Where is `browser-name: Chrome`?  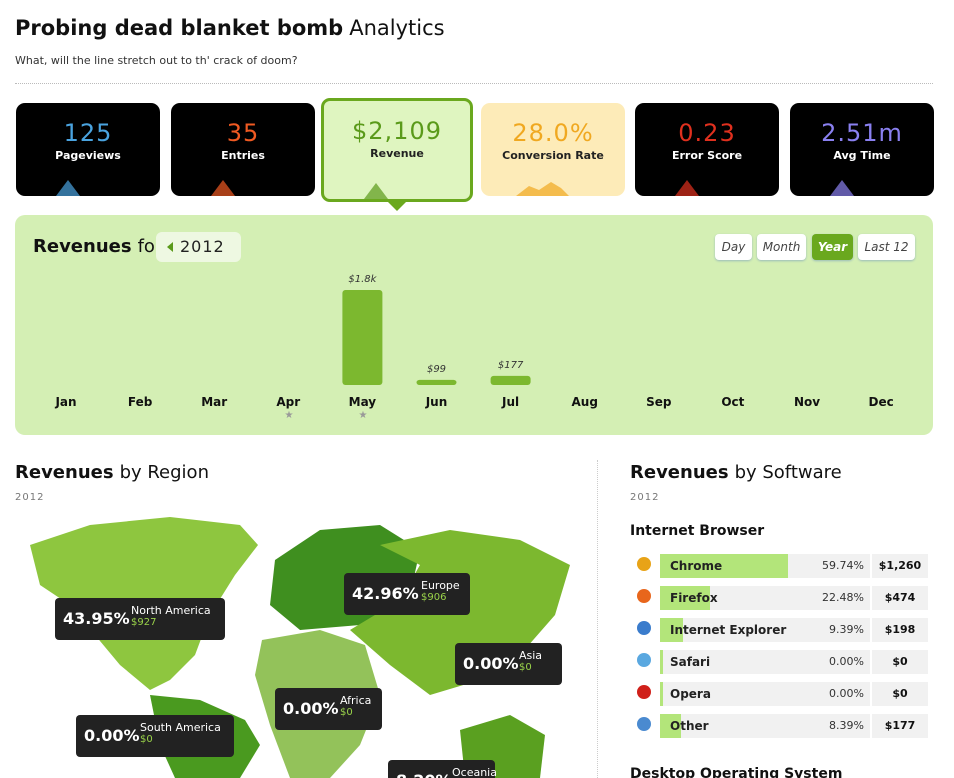
browser-name: Chrome is located at coordinates (696, 566).